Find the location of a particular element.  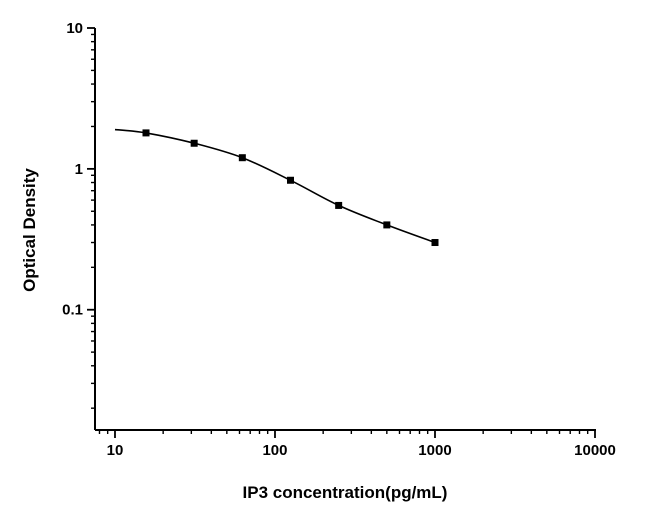

x-axis-title: IP3 concentration(pg/mL) is located at coordinates (345, 492).